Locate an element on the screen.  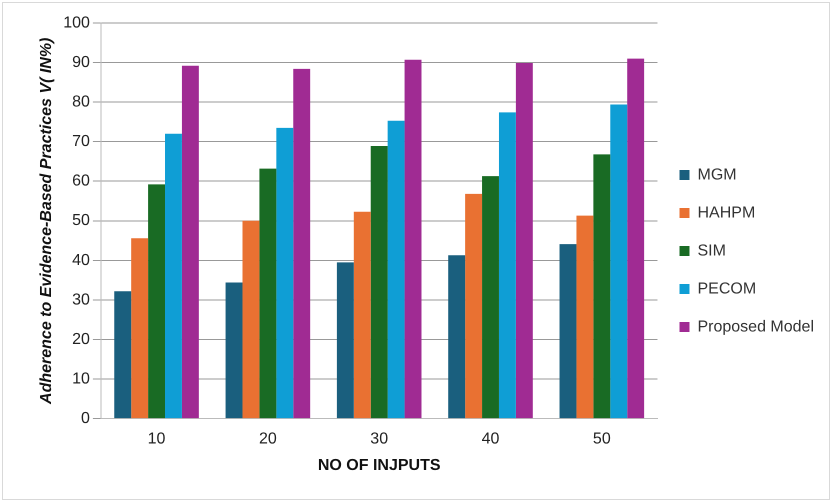
y-tick-label: 30 is located at coordinates (81, 299).